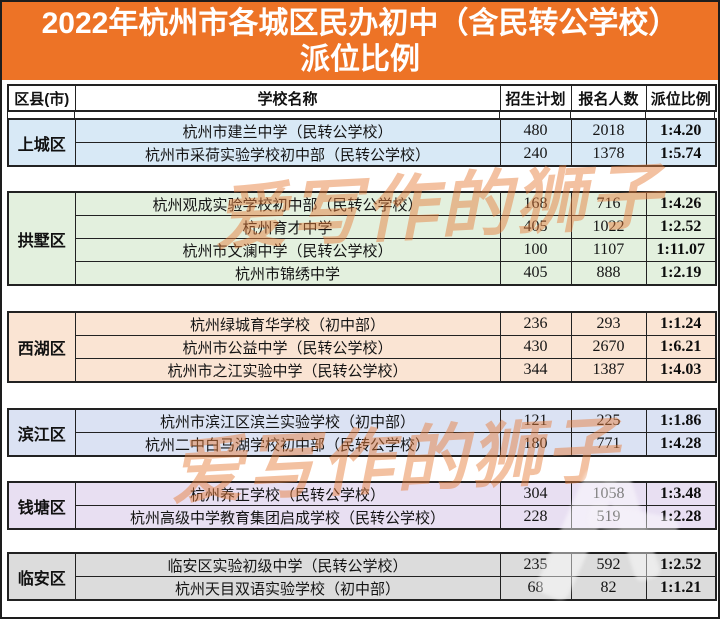 The image size is (720, 619). Describe the element at coordinates (535, 130) in the screenshot. I see `plan-cell: 480` at that location.